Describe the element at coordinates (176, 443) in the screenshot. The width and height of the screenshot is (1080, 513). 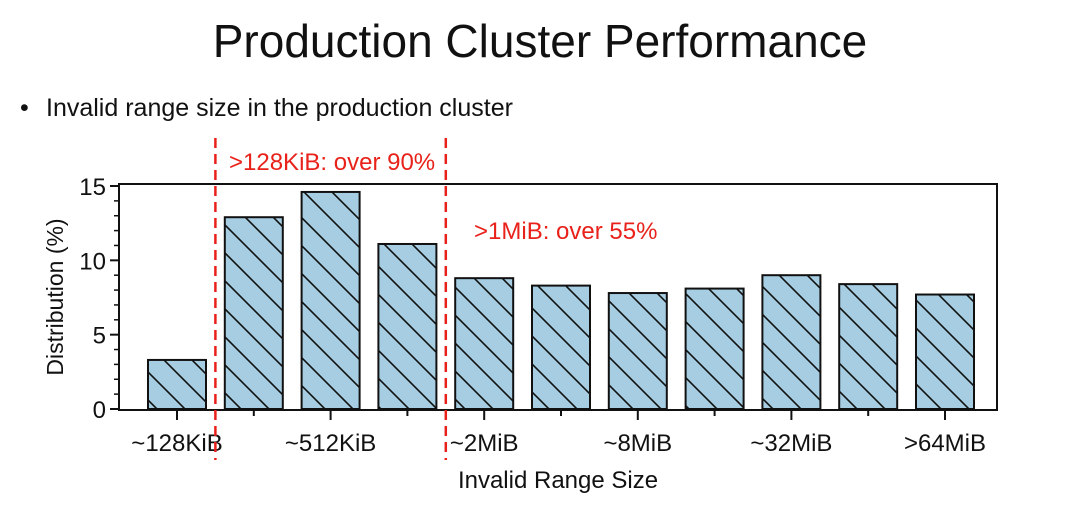
I see `x-tick-label: ~128KiB` at that location.